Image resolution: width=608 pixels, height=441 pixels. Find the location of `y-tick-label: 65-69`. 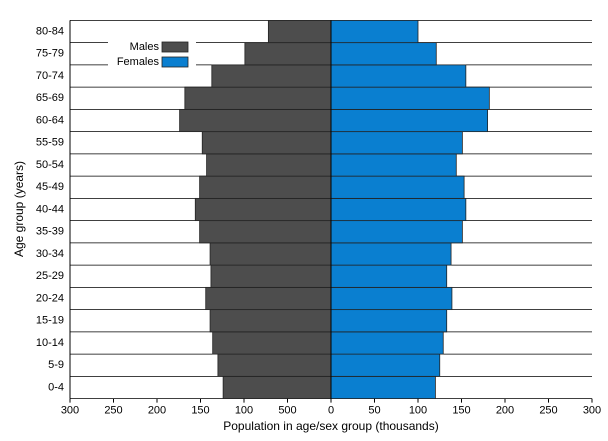

y-tick-label: 65-69 is located at coordinates (50, 98).